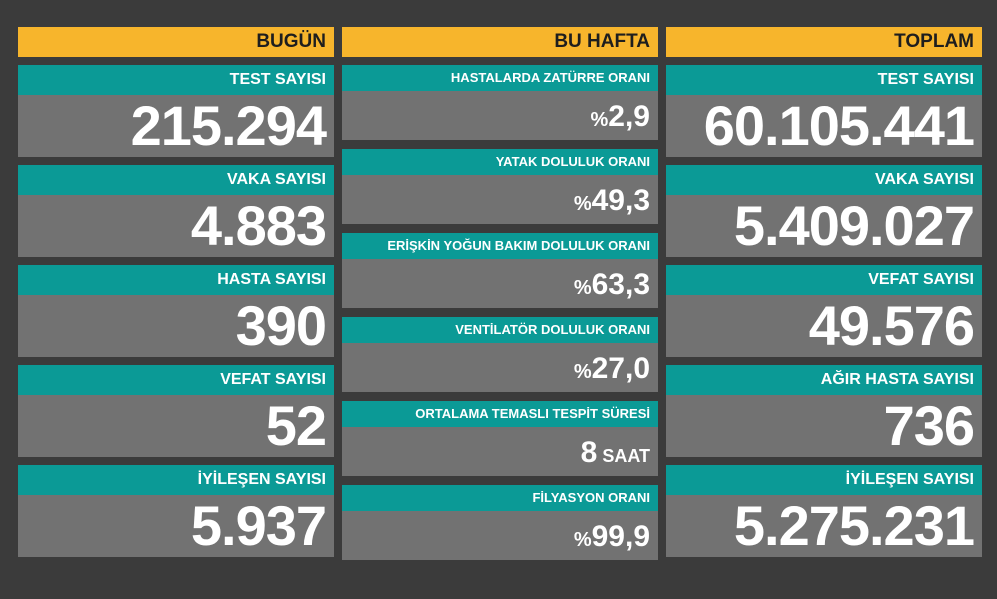  I want to click on today-test-card: TEST SAYISI 215.294, so click(176, 111).